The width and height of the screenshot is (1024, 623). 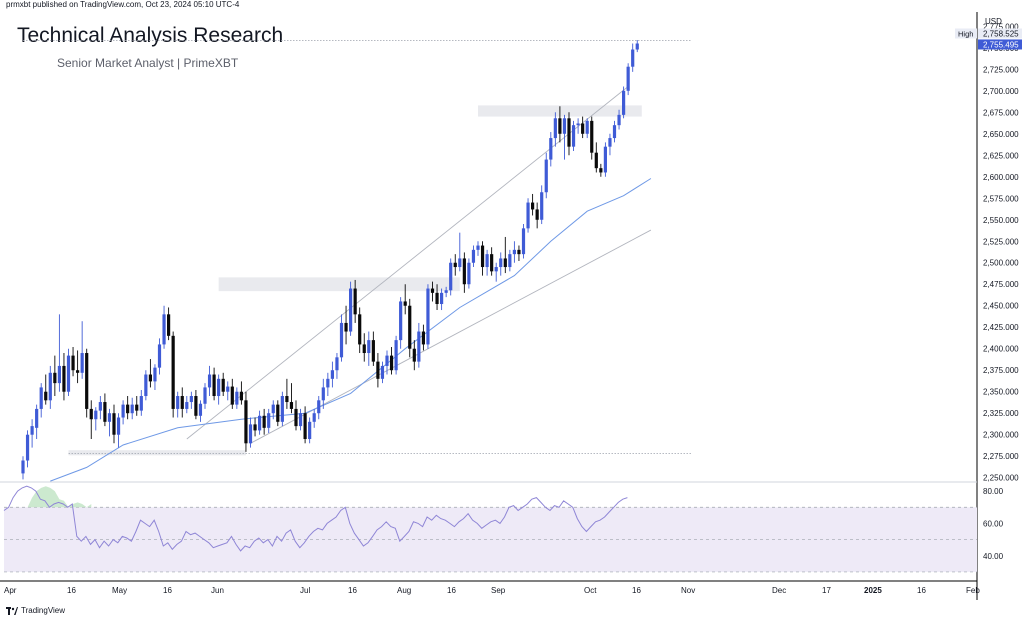 I want to click on rsi-tick-label: 80.00, so click(x=993, y=491).